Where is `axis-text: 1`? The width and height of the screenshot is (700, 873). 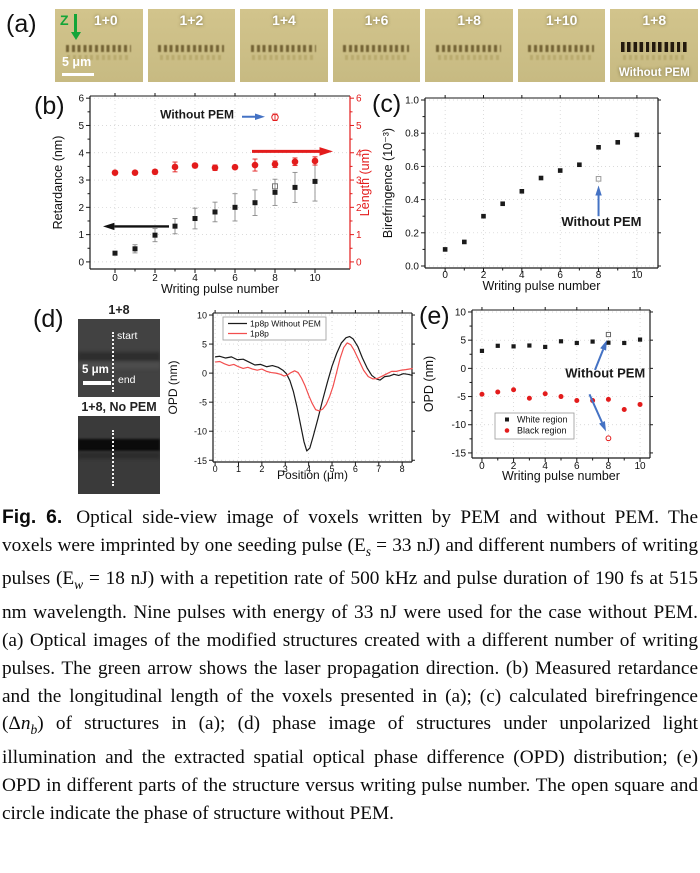 axis-text: 1 is located at coordinates (238, 469).